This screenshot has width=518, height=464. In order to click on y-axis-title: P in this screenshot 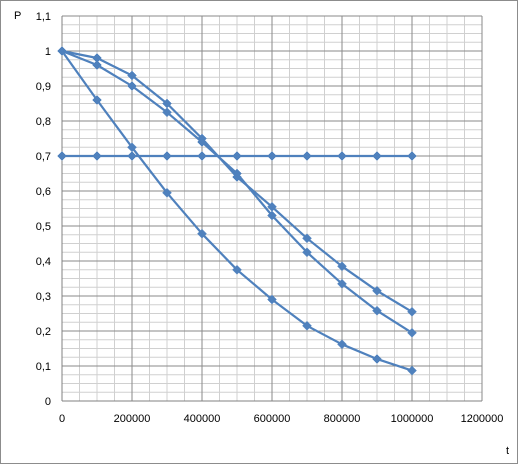, I will do `click(17, 16)`.